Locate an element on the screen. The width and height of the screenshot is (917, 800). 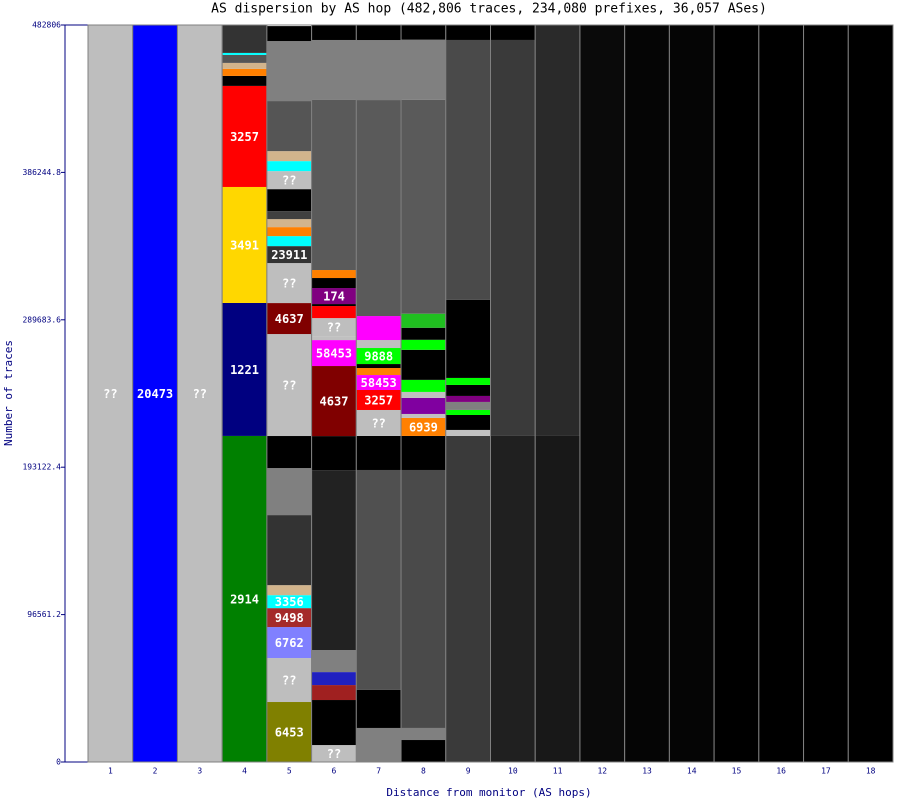
segment-label: 6453 is located at coordinates (289, 733).